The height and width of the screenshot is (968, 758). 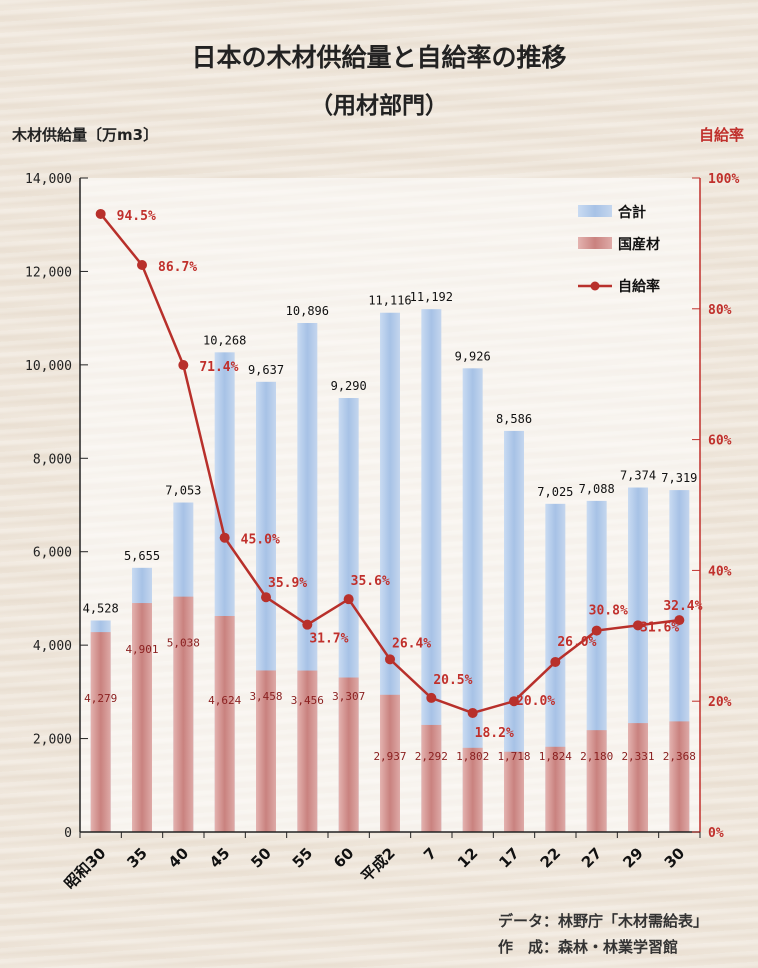 What do you see at coordinates (52, 740) in the screenshot?
I see `y-tick-label: 2,000` at bounding box center [52, 740].